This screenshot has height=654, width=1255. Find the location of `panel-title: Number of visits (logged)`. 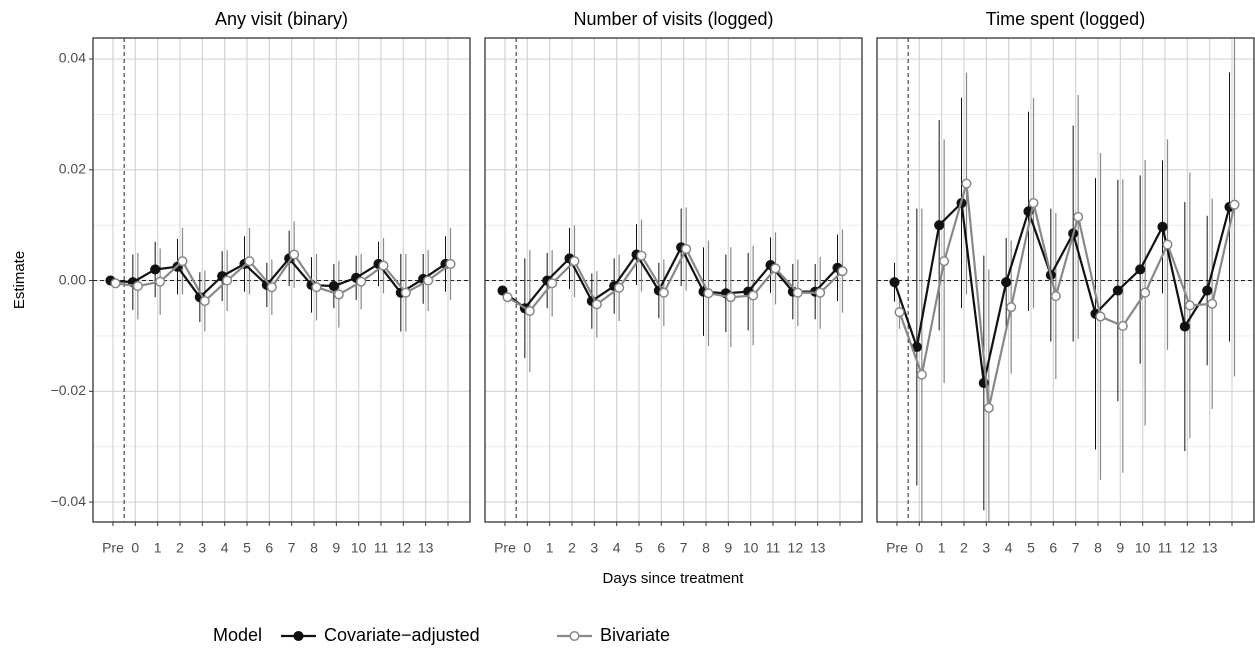

panel-title: Number of visits (logged) is located at coordinates (673, 19).